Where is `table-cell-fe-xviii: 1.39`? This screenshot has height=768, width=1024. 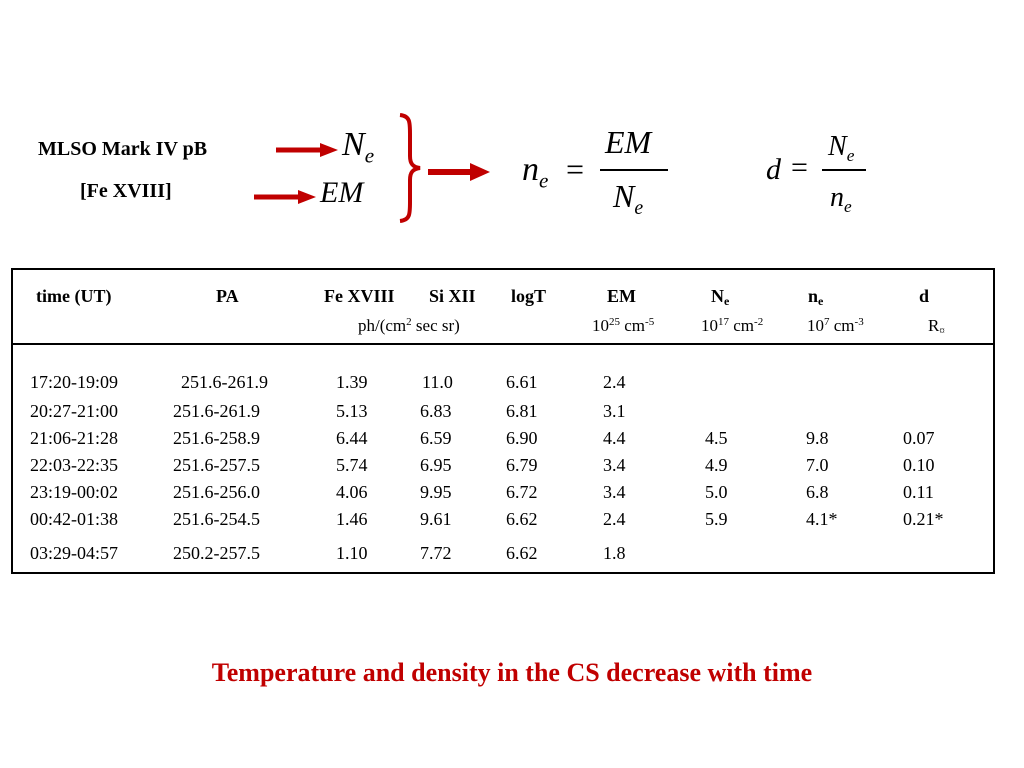
table-cell-fe-xviii: 1.39 is located at coordinates (352, 382).